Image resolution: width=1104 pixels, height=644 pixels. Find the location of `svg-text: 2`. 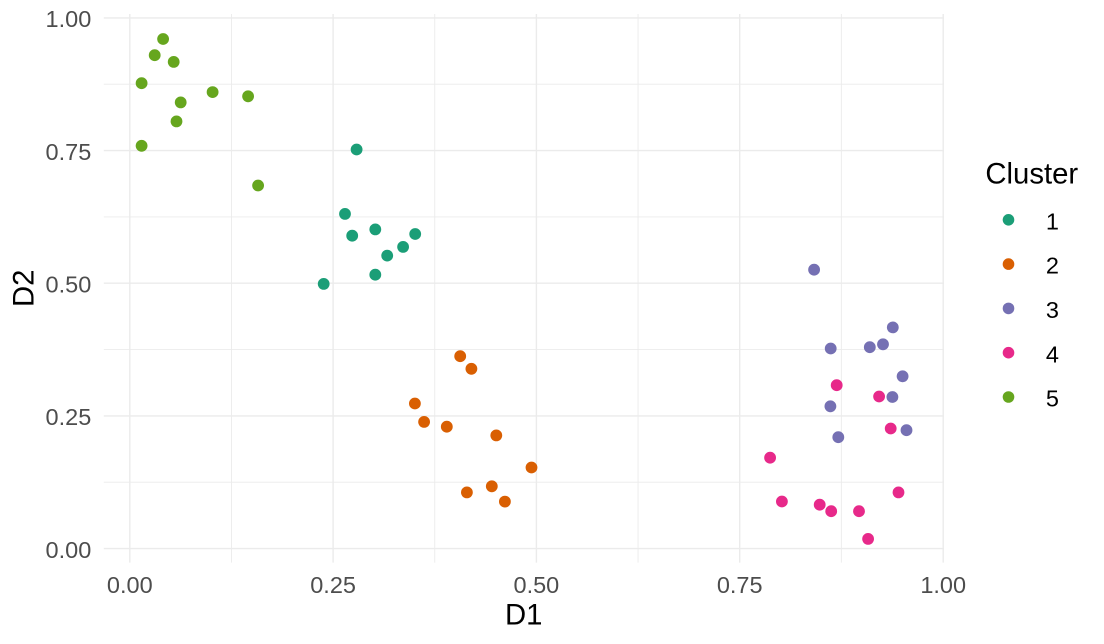

svg-text: 2 is located at coordinates (1052, 266).